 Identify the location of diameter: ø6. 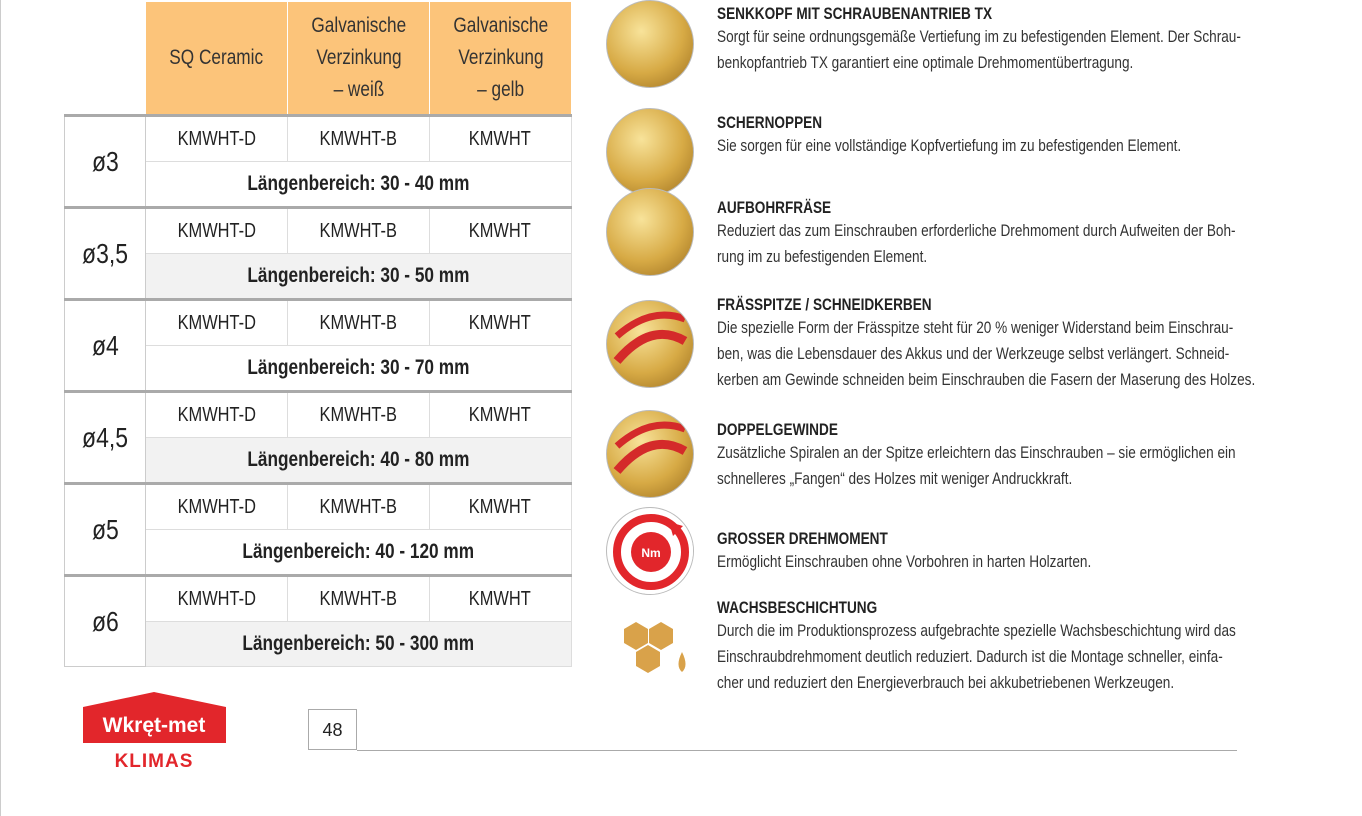
(105, 621).